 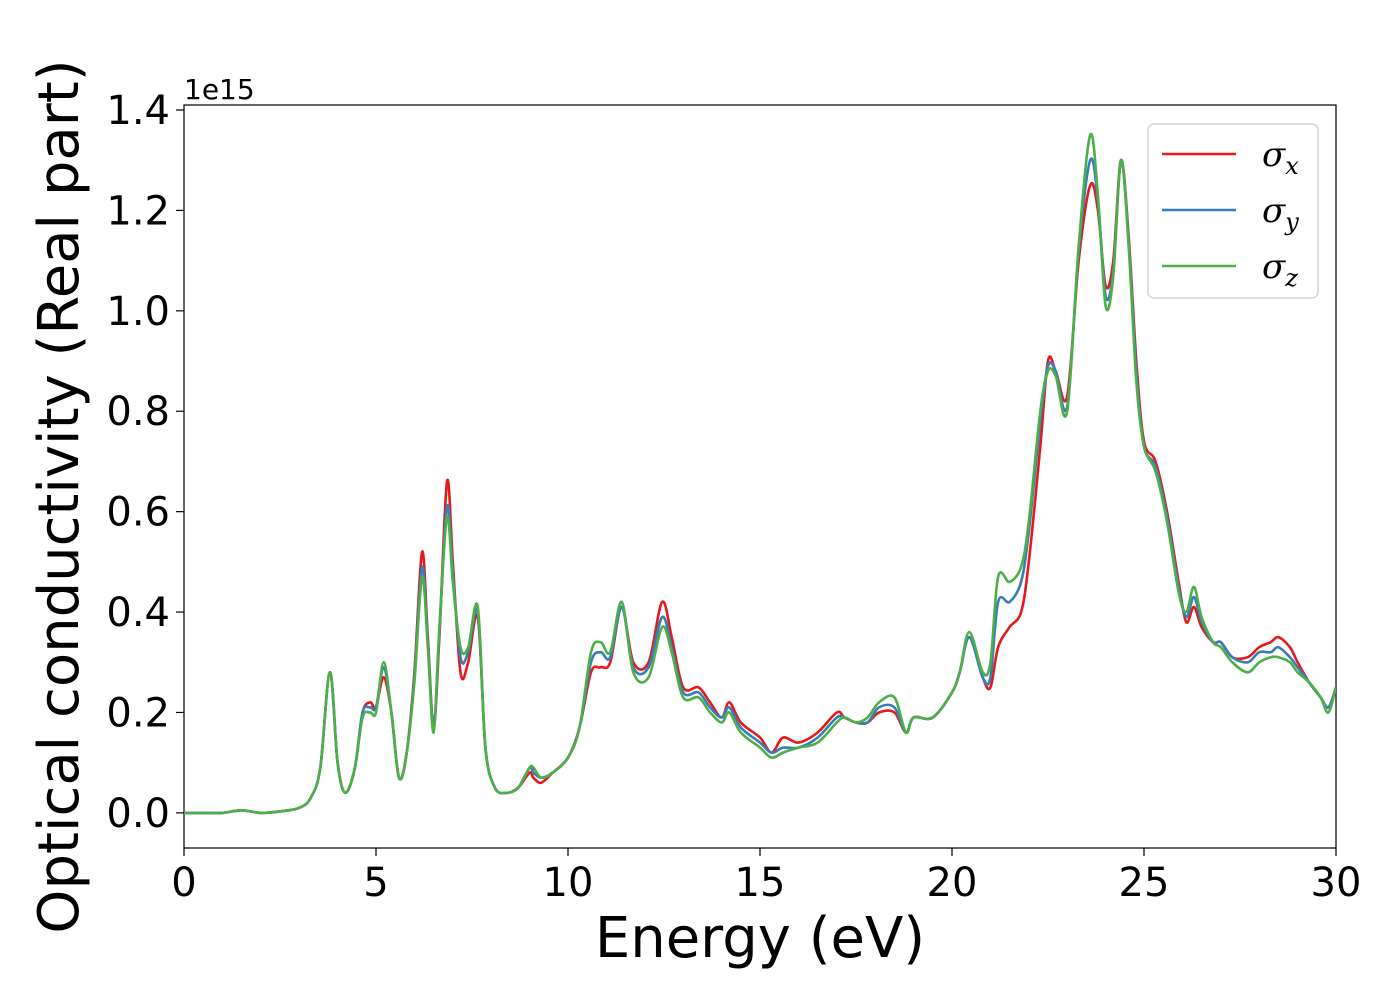 I want to click on y-tick-label: 1.4, so click(x=138, y=111).